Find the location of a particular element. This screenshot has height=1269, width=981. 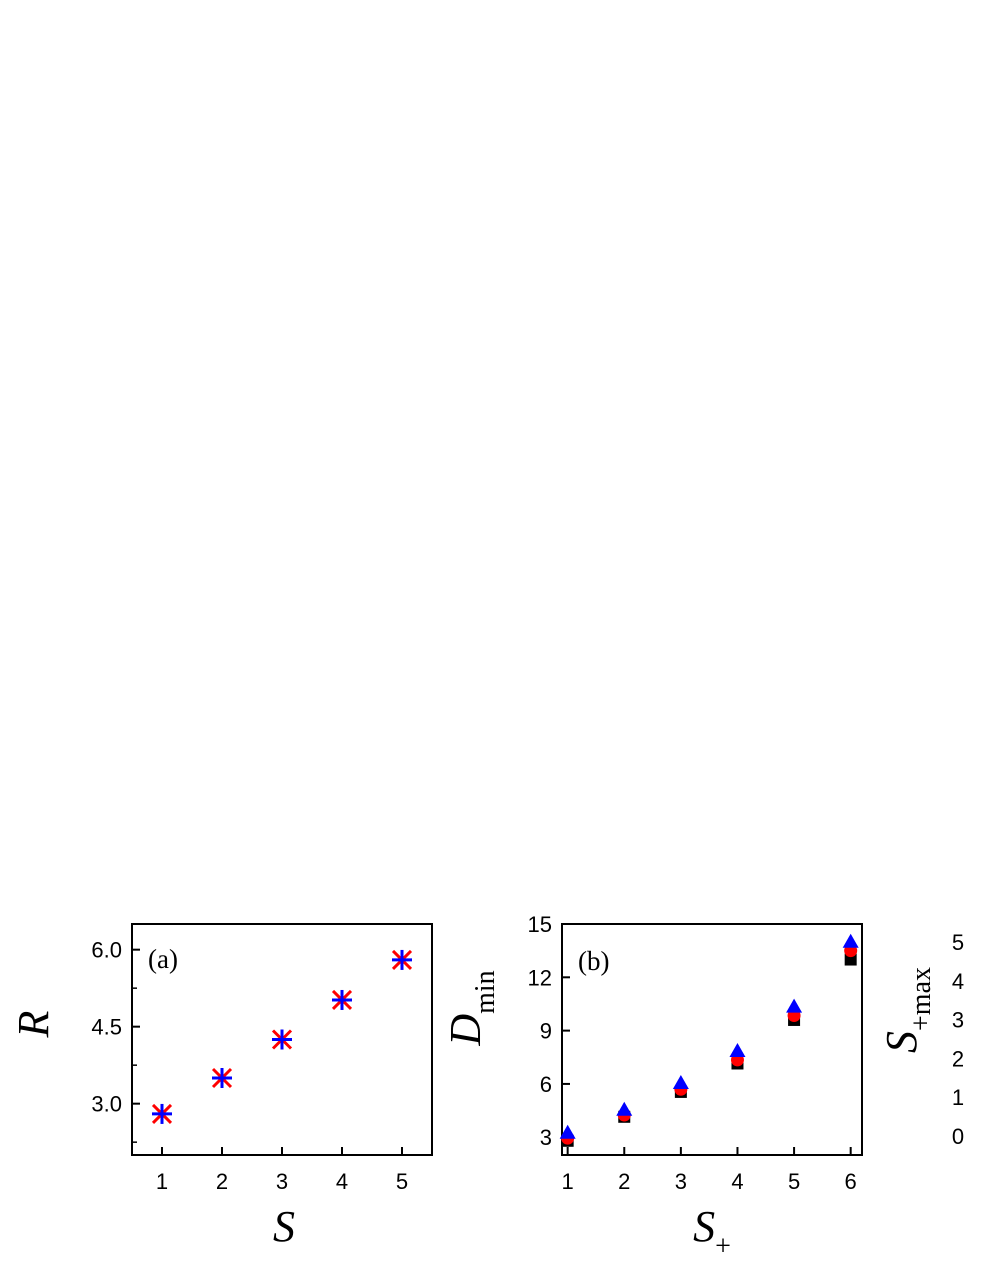

y-tick-label: 15 is located at coordinates (540, 924).